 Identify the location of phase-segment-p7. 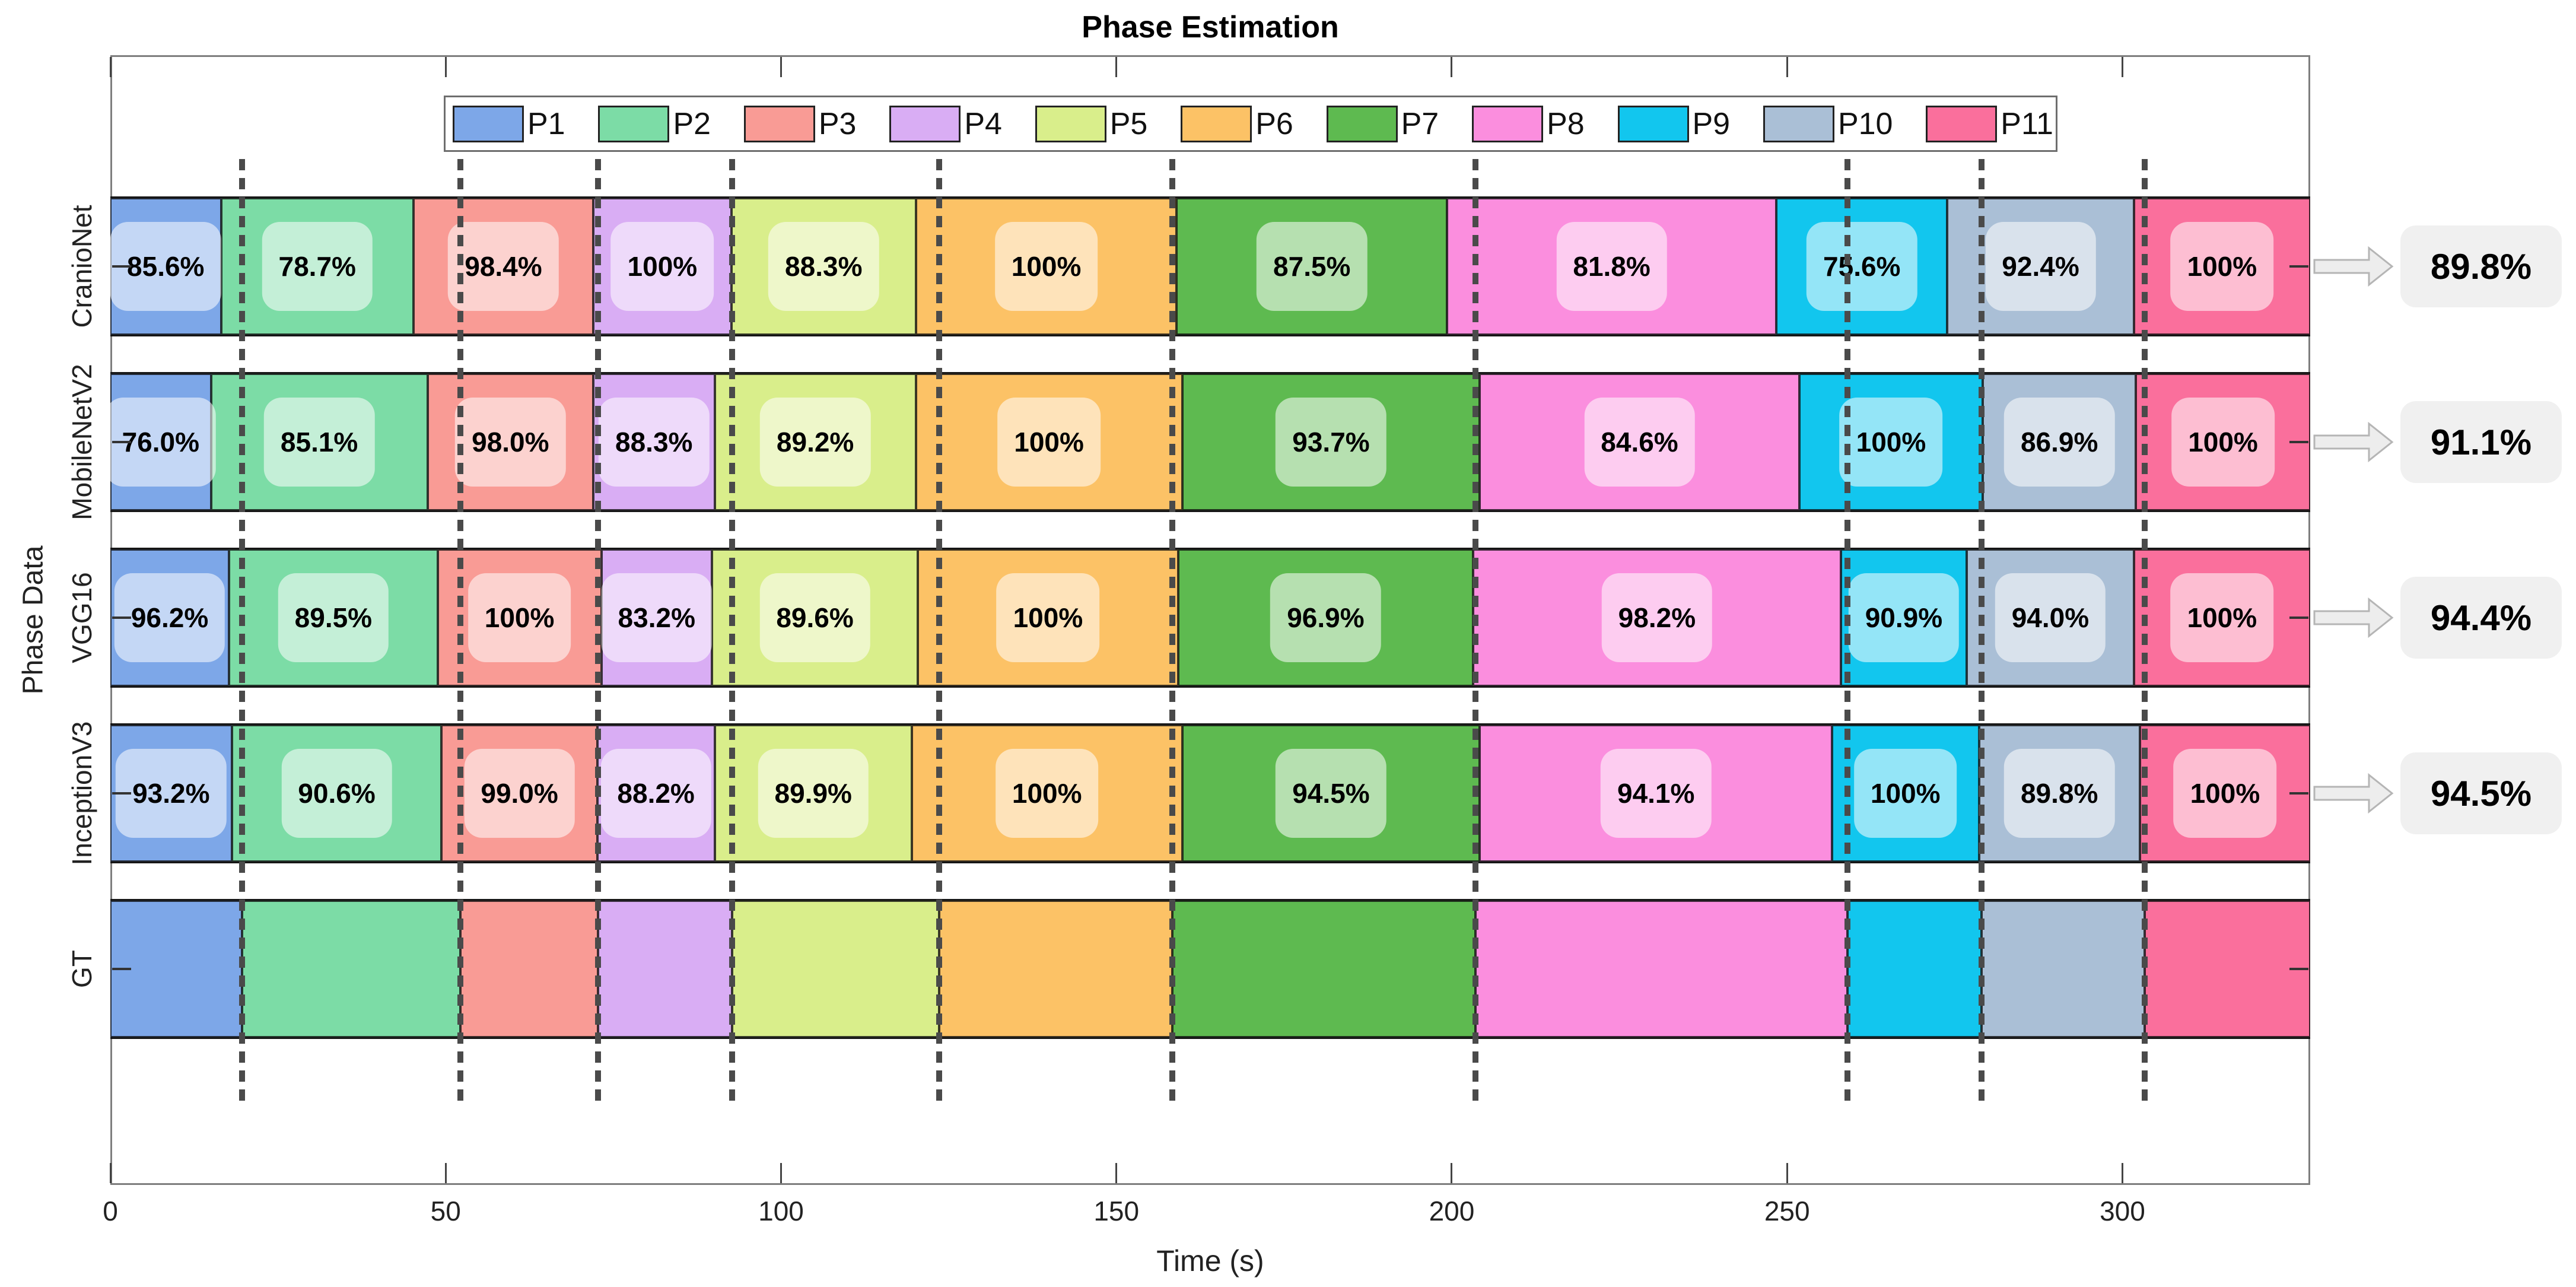
(1323, 969).